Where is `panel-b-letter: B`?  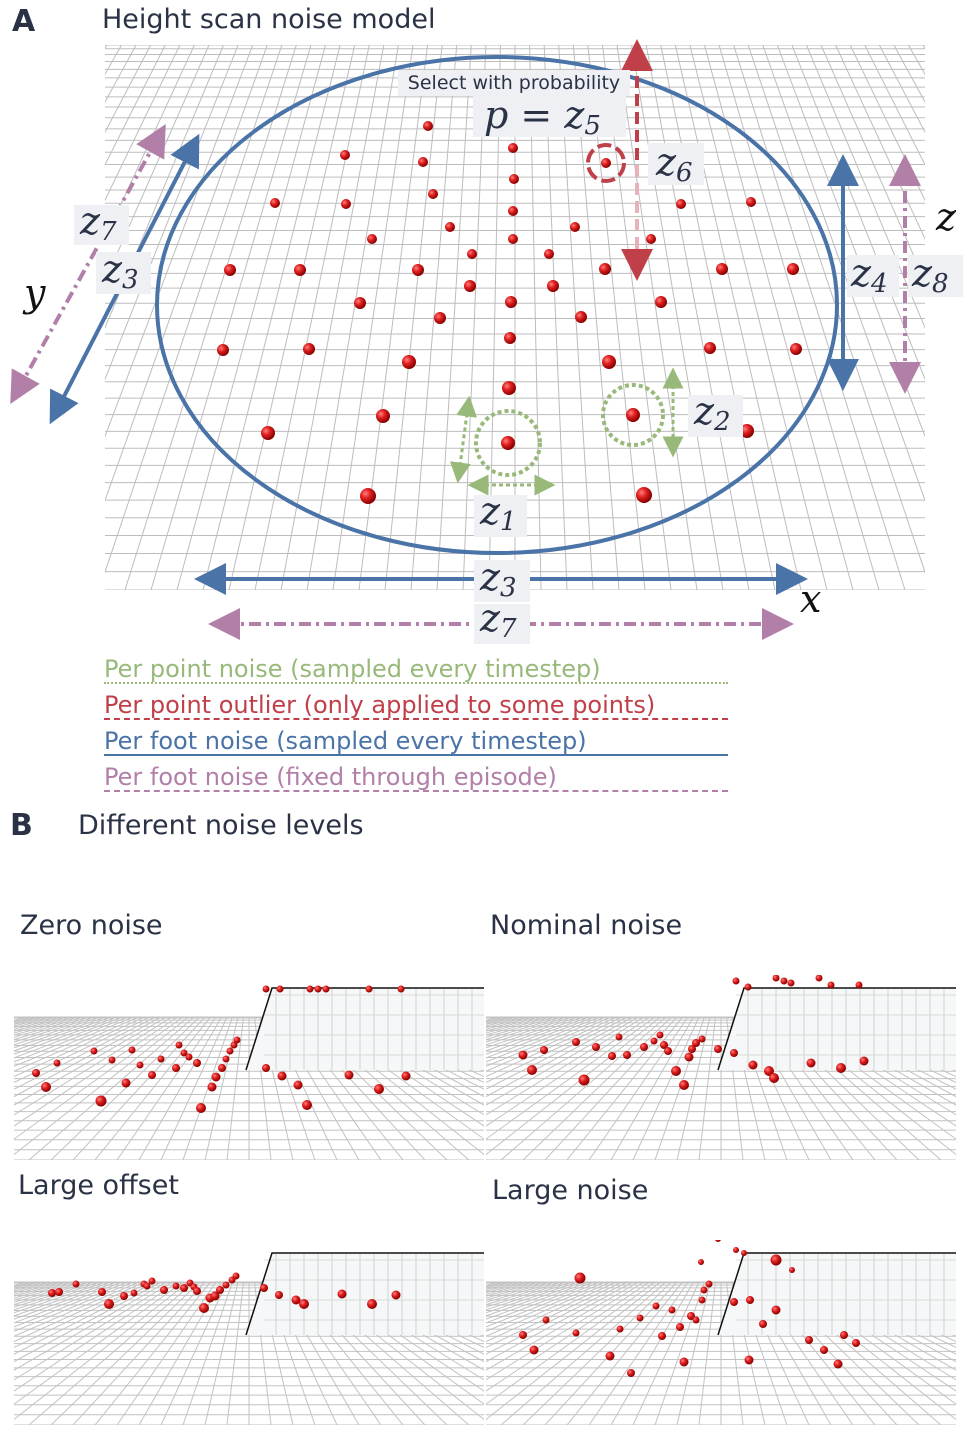
panel-b-letter: B is located at coordinates (21, 825).